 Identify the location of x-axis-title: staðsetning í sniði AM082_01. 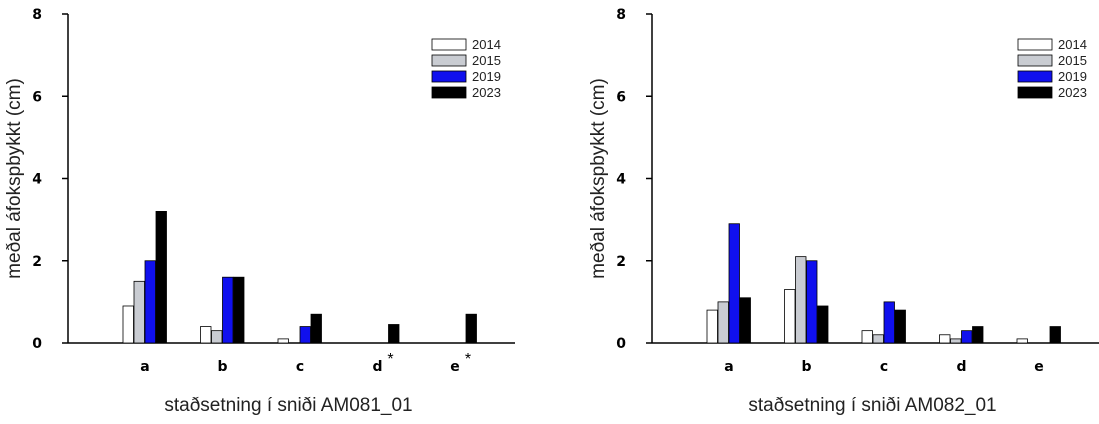
(872, 405).